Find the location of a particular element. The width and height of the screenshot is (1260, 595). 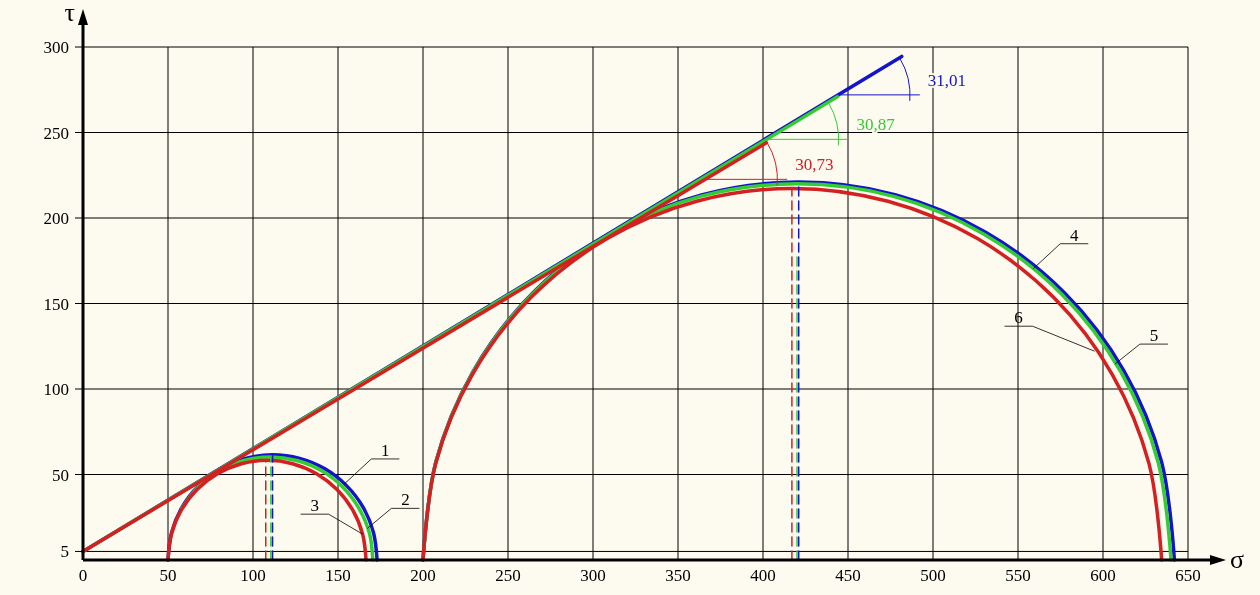

y-tick-label: 50 is located at coordinates (60, 475).